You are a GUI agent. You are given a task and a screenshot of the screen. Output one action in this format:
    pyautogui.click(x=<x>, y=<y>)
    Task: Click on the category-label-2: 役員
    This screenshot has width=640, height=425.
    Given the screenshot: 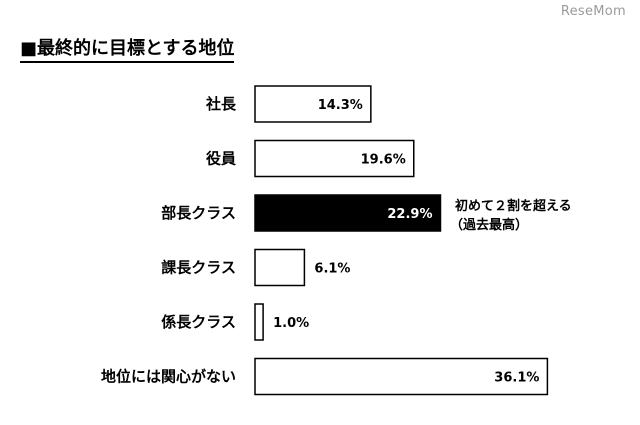 What is the action you would take?
    pyautogui.click(x=221, y=159)
    